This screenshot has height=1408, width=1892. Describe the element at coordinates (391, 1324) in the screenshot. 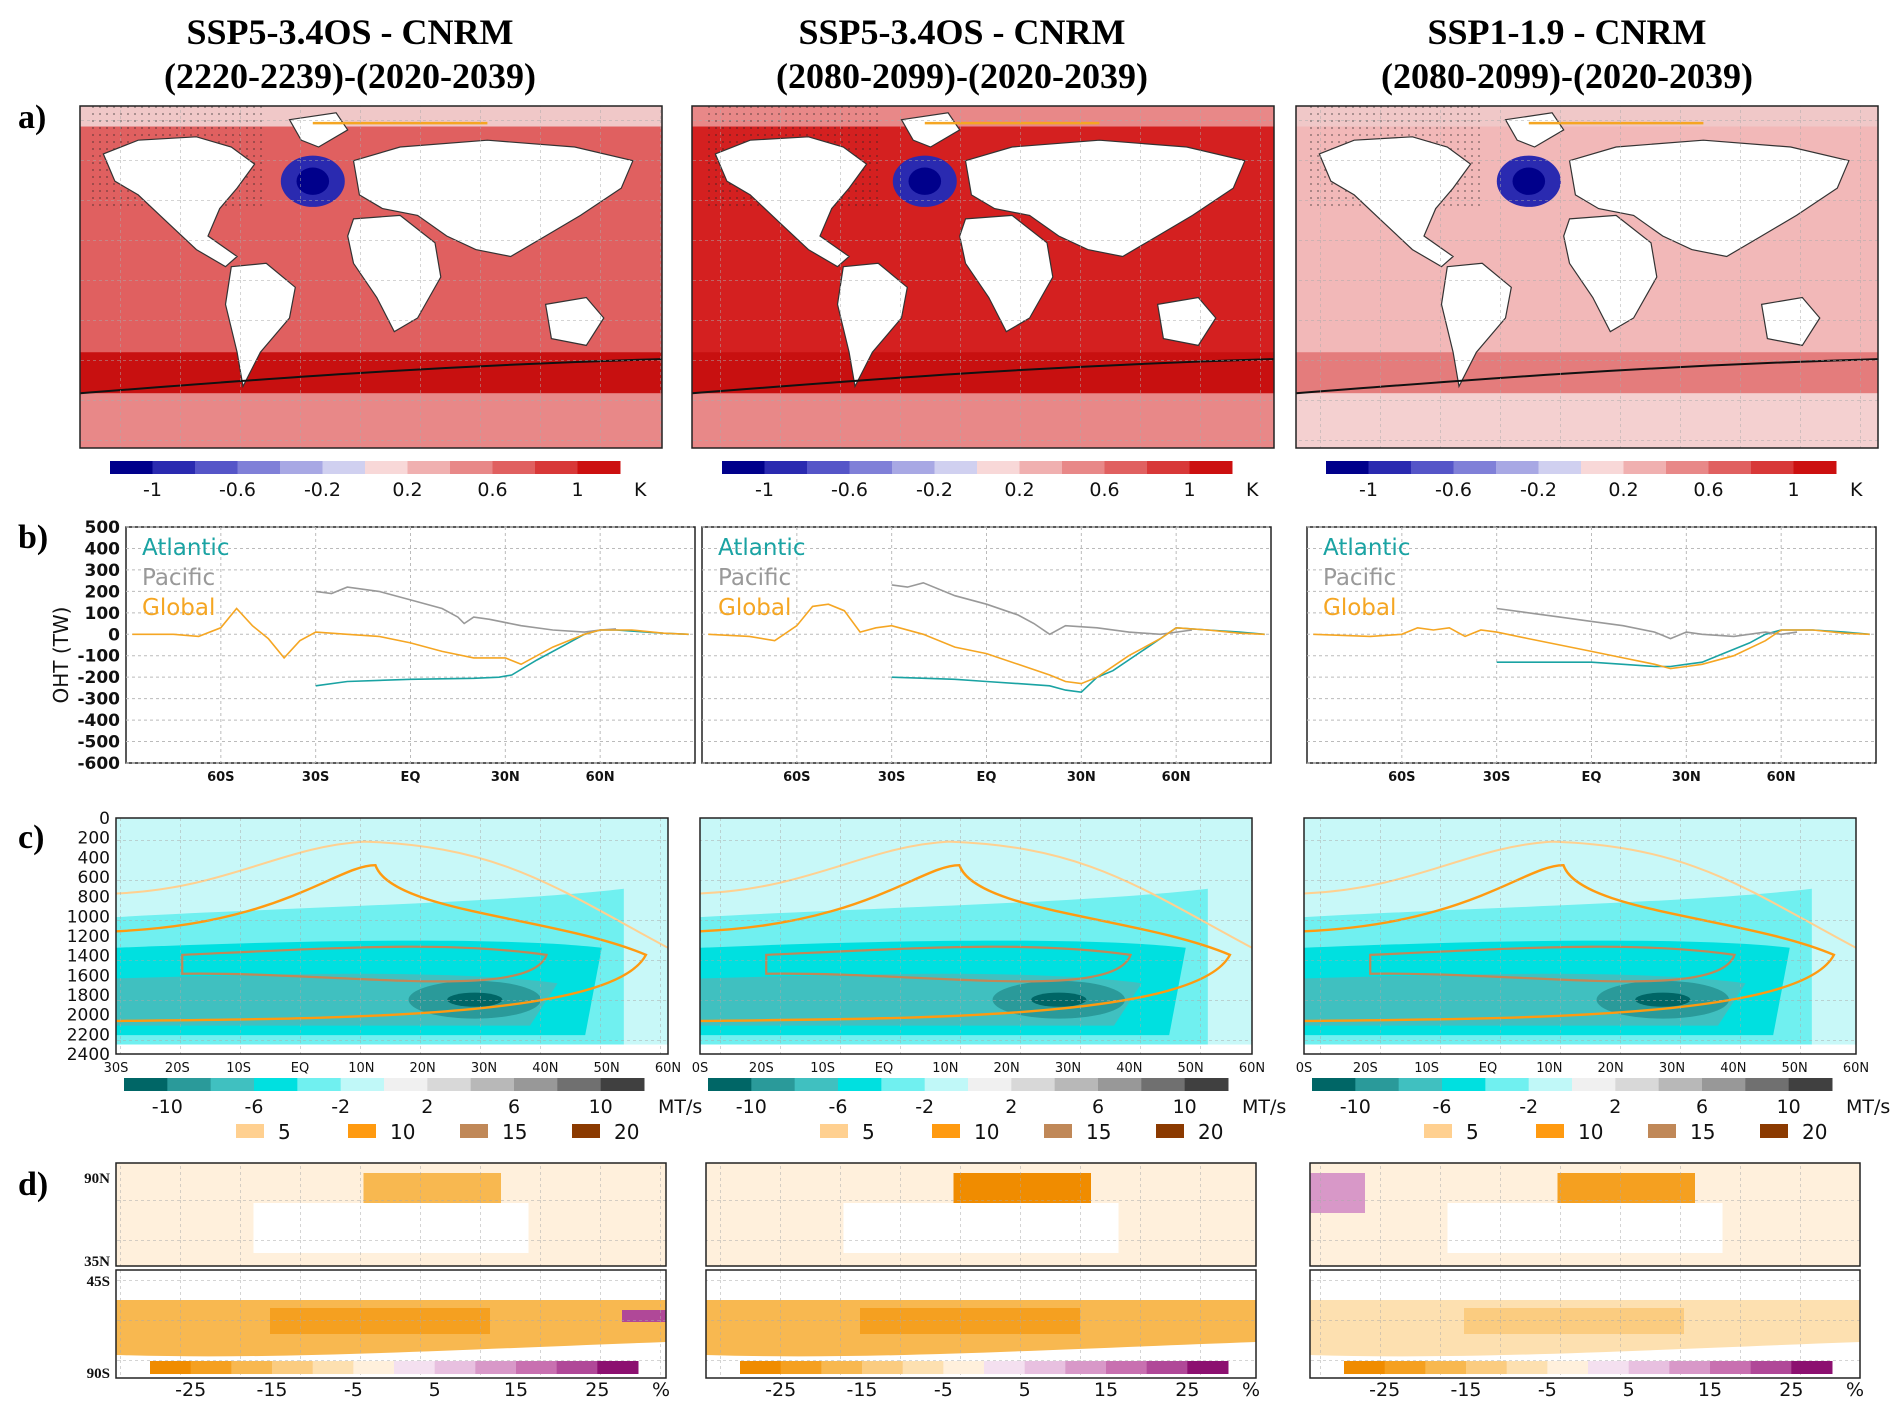

I see `polar-south-grid` at that location.